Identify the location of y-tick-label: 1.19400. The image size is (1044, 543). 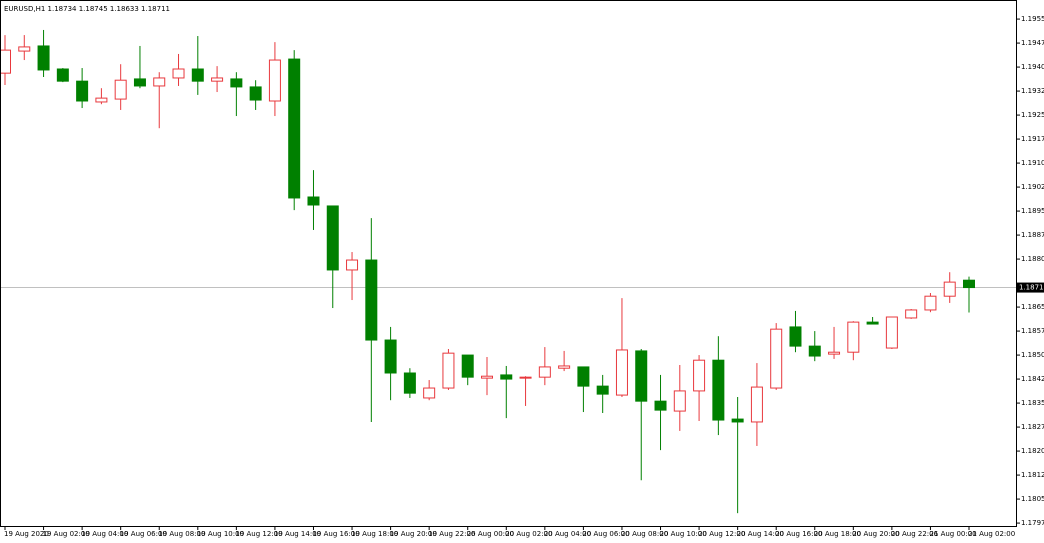
(1032, 67).